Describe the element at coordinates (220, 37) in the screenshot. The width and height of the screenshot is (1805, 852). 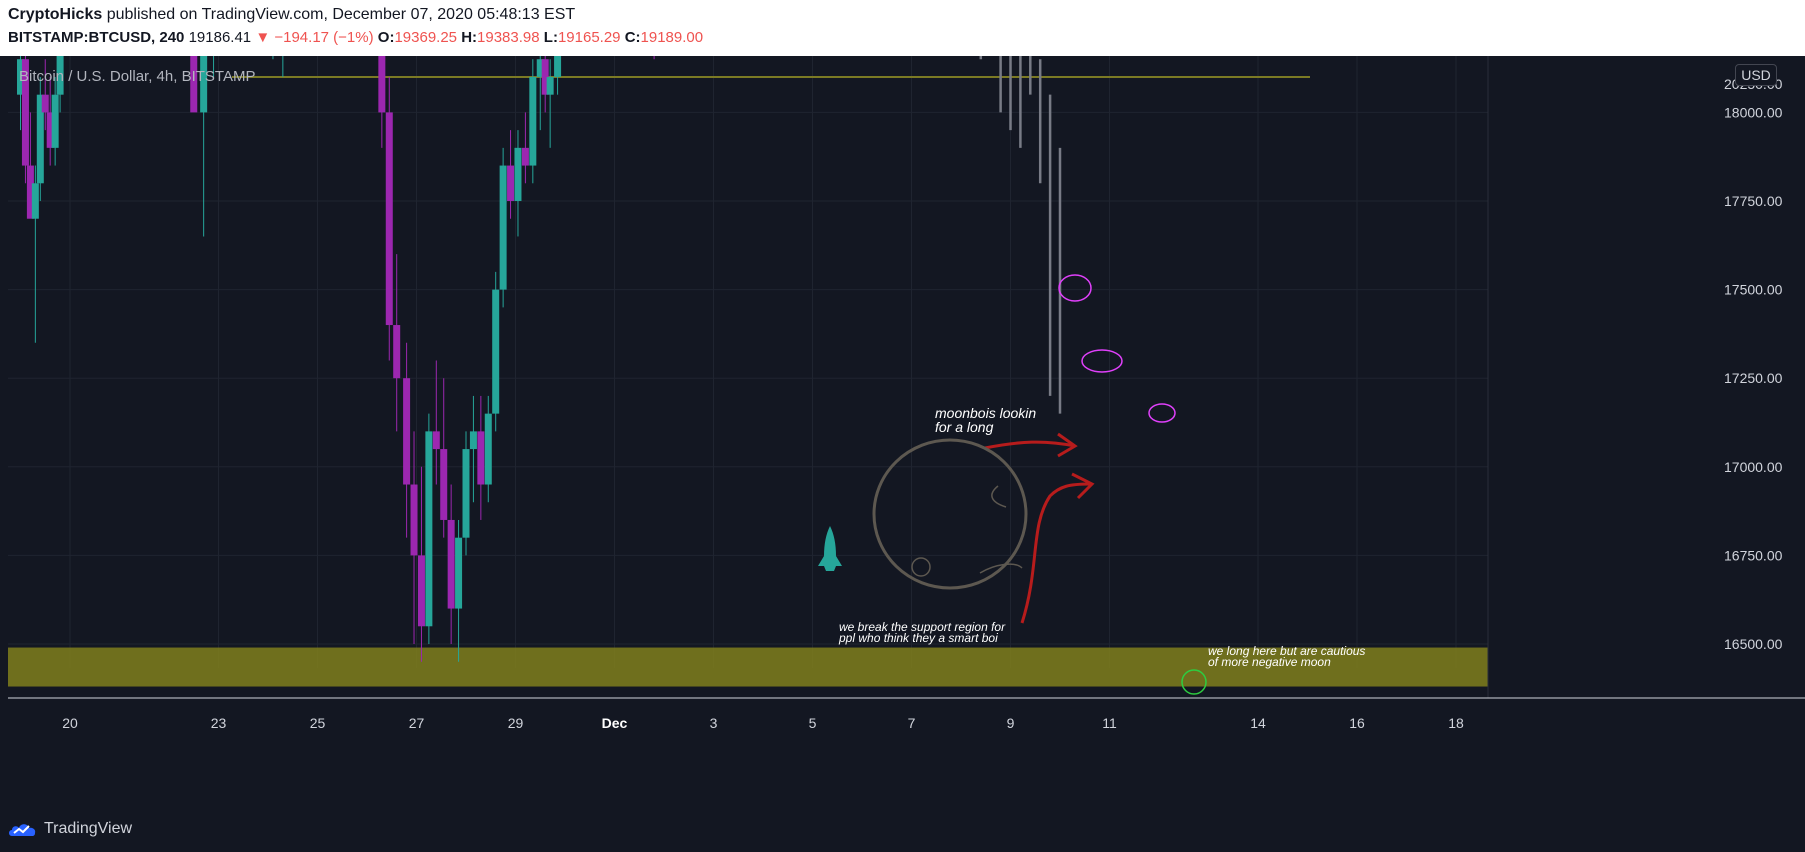
I see `last-price: 19186.41` at that location.